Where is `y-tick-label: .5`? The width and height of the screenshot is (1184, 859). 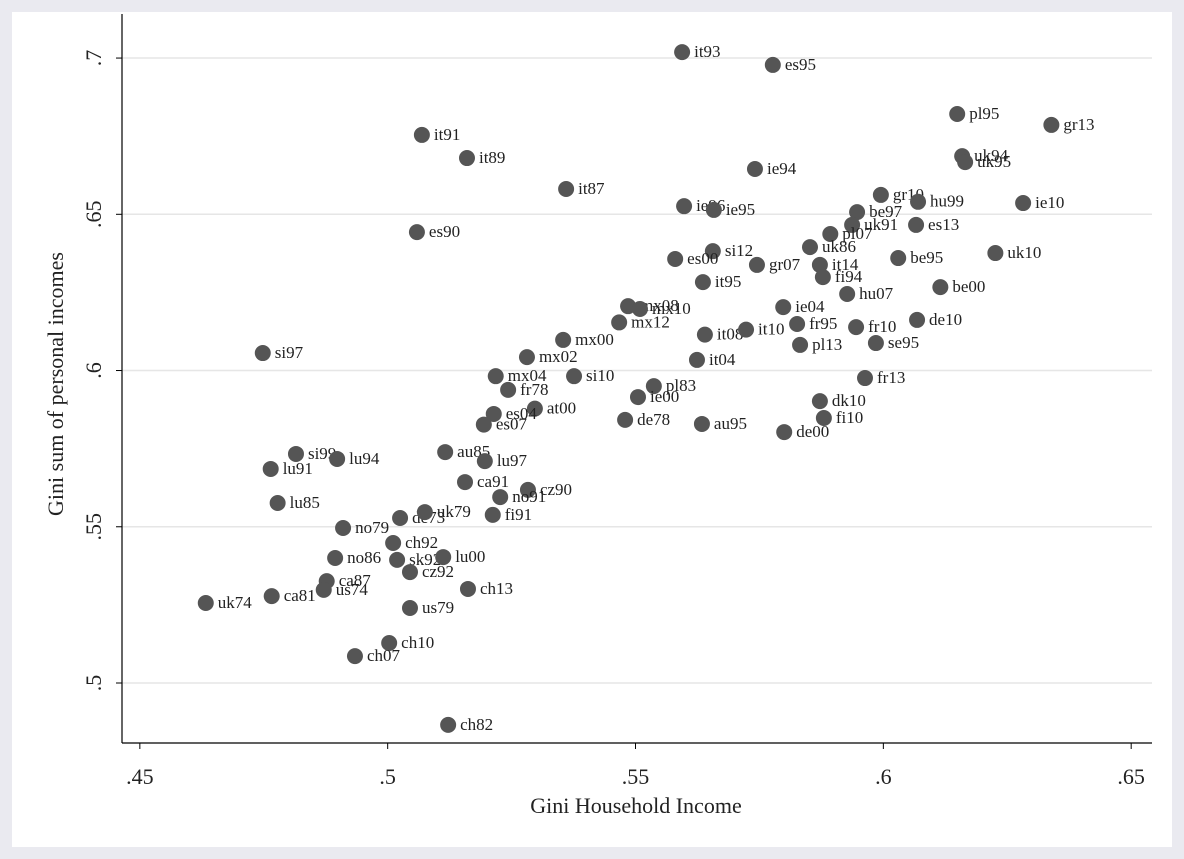 y-tick-label: .5 is located at coordinates (93, 683).